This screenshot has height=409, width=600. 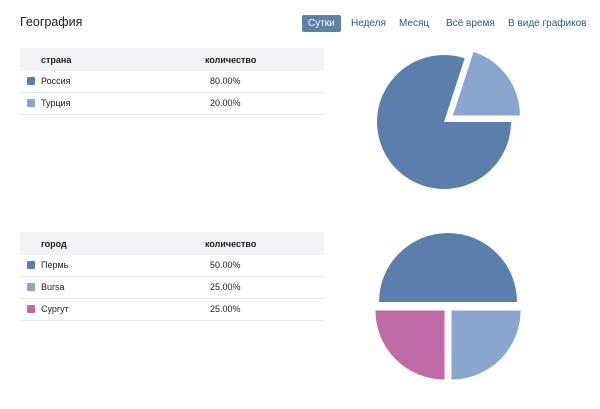 What do you see at coordinates (547, 23) in the screenshot?
I see `tab-charts-view: В виде графиков` at bounding box center [547, 23].